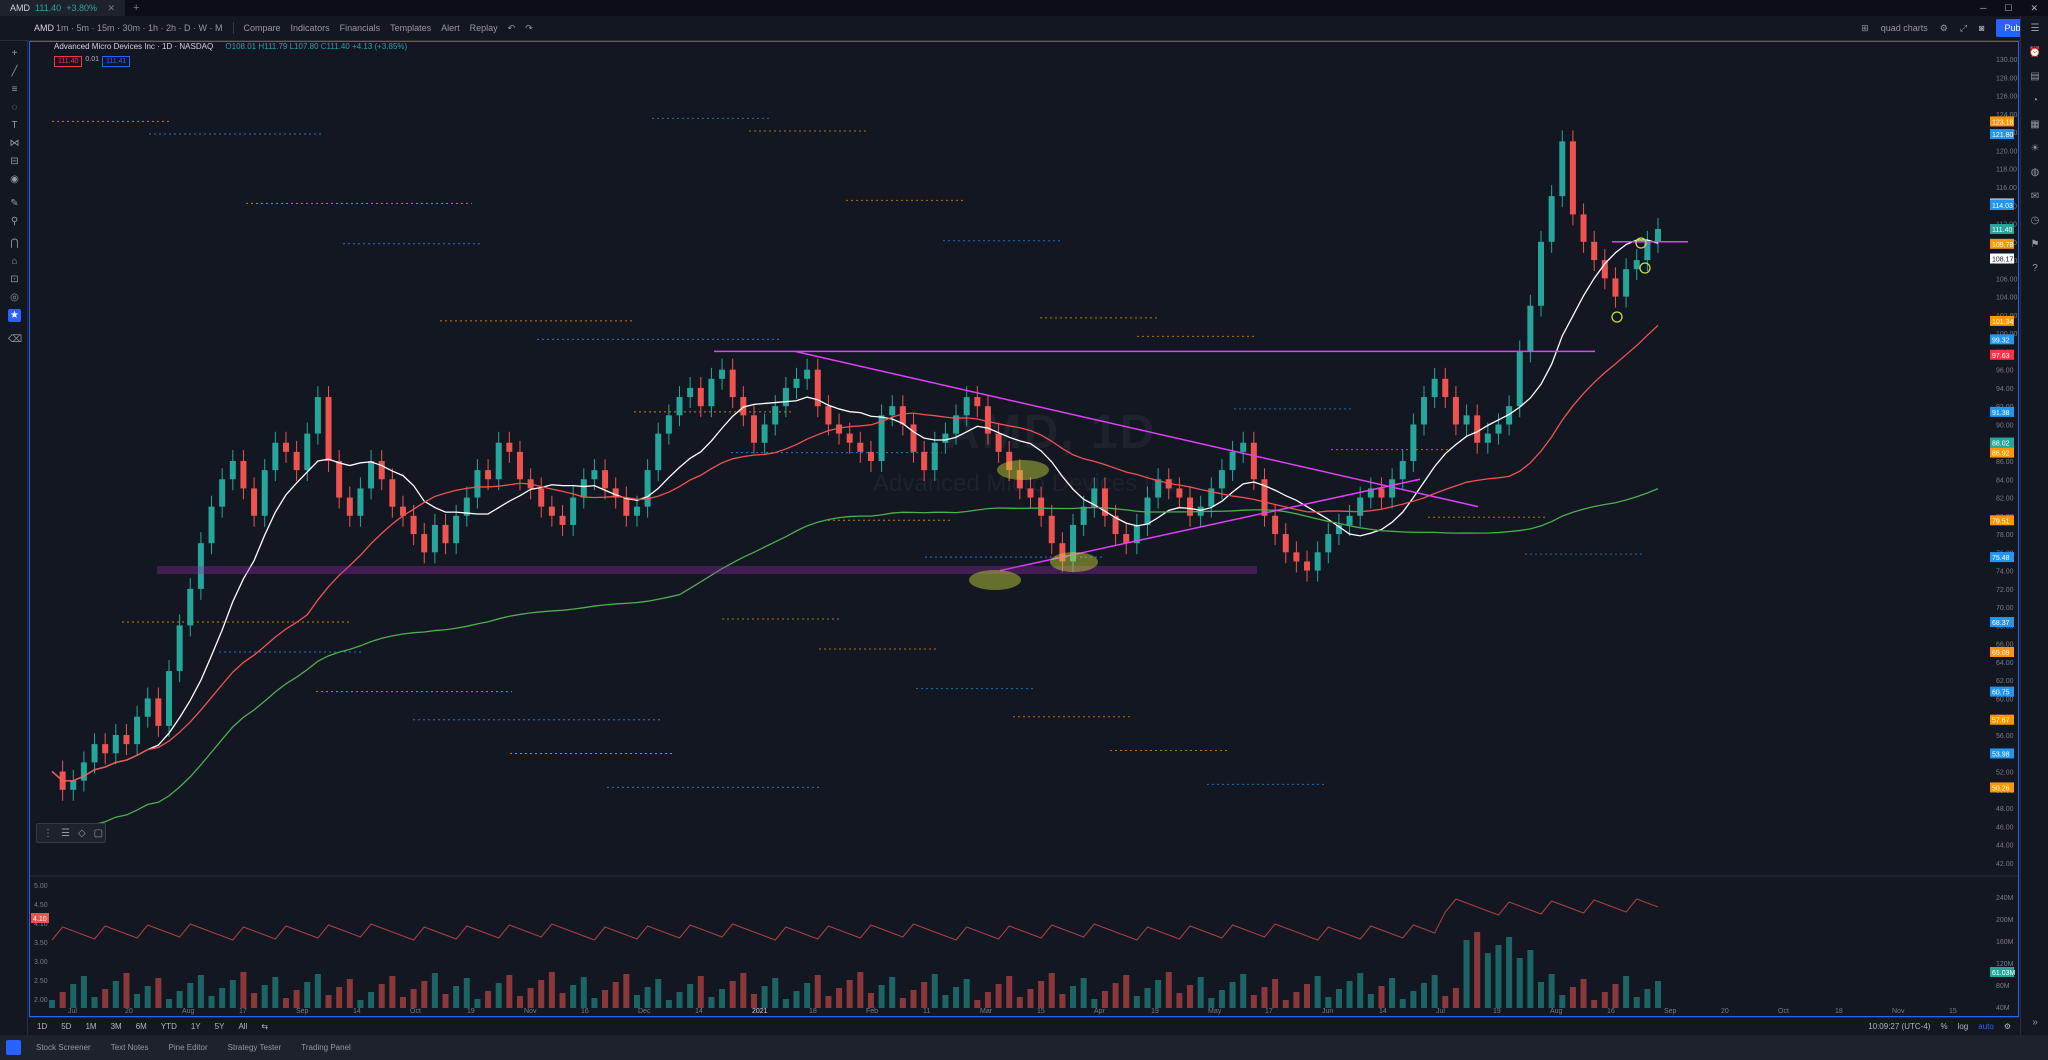 The width and height of the screenshot is (2048, 1060). I want to click on range-ytd: YTD, so click(168, 1026).